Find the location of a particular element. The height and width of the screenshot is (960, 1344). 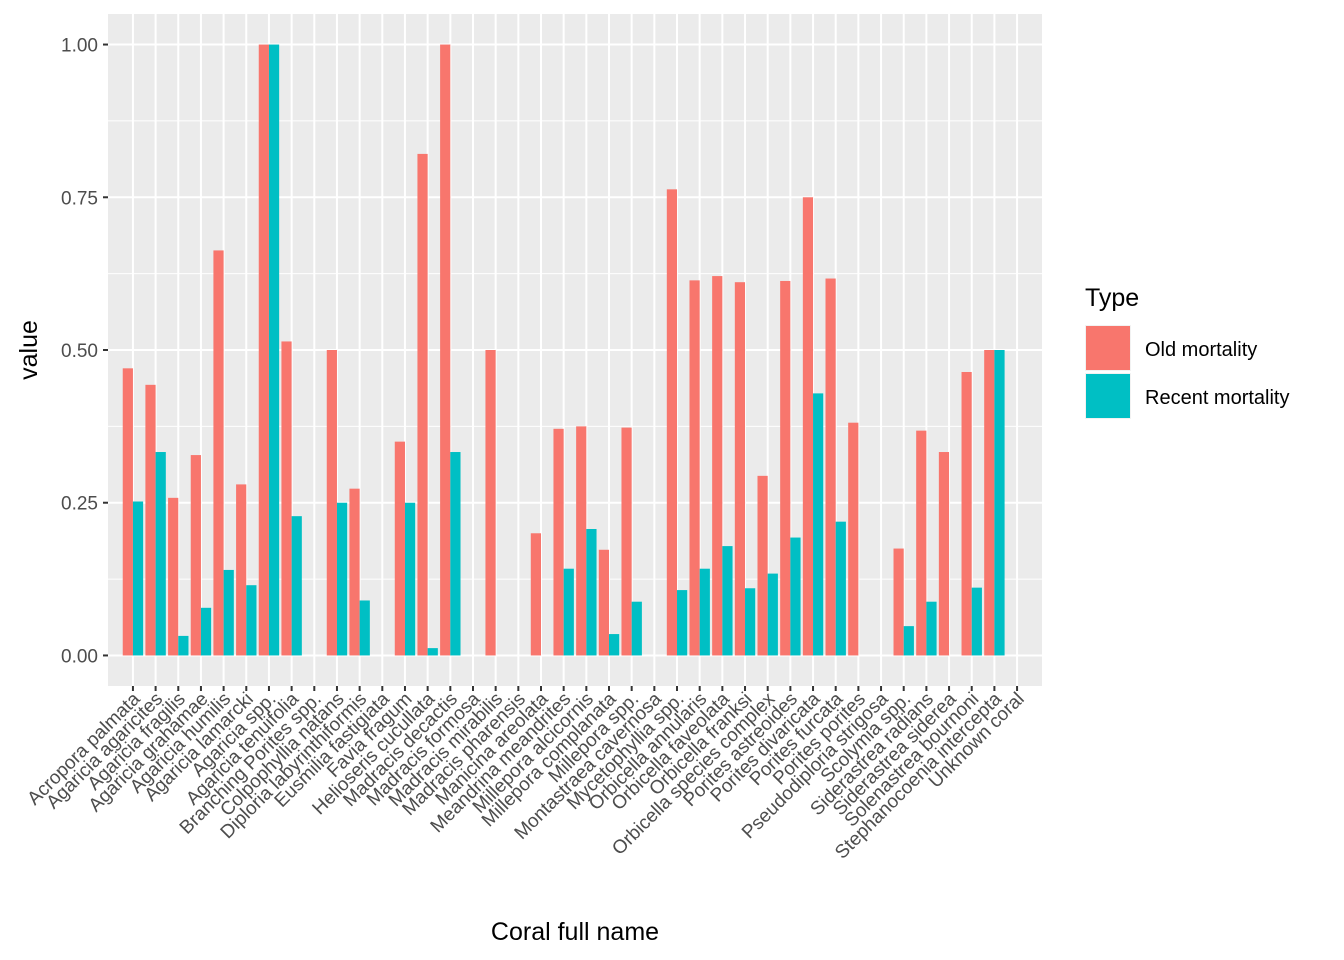

y-axis-title: value is located at coordinates (29, 350).